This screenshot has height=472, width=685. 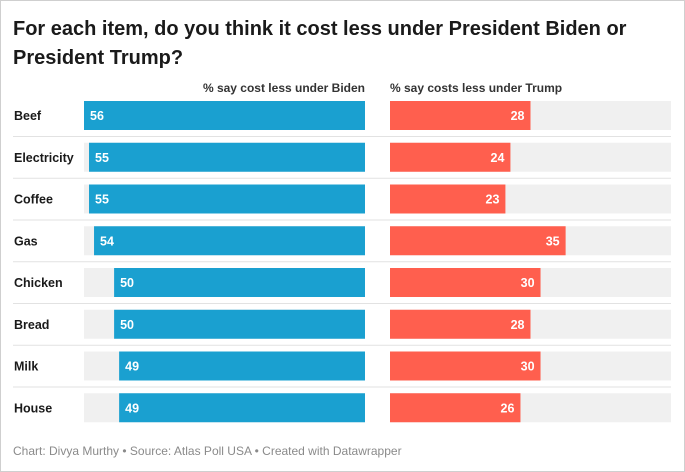 What do you see at coordinates (476, 88) in the screenshot?
I see `trump-column-header: % say costs less under Trump` at bounding box center [476, 88].